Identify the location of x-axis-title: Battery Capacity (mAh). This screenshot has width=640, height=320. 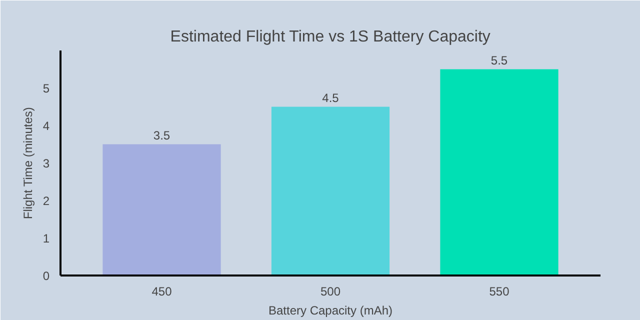
(330, 311).